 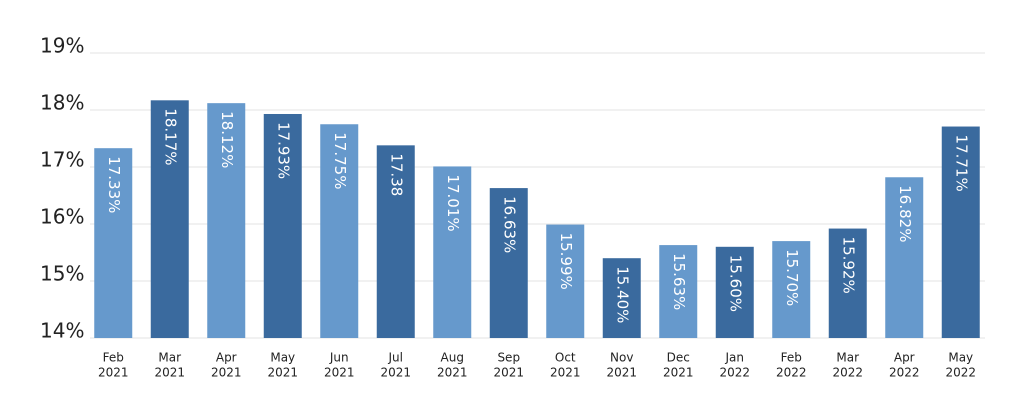 What do you see at coordinates (283, 150) in the screenshot?
I see `value-label: 17.93%` at bounding box center [283, 150].